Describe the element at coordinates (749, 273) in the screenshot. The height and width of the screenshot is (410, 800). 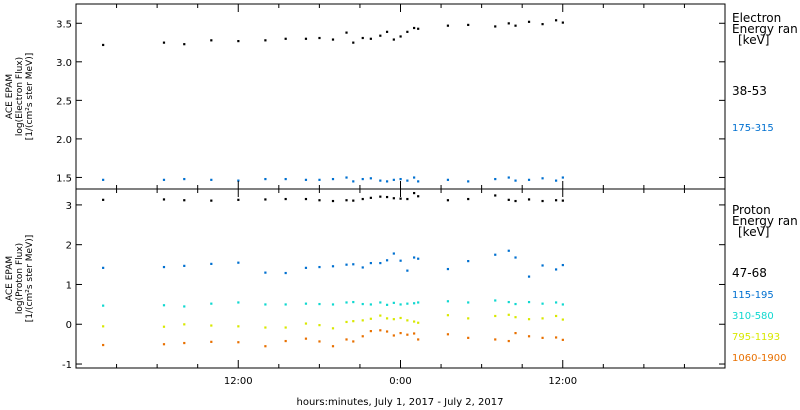
I see `legend-entry: 47-68` at that location.